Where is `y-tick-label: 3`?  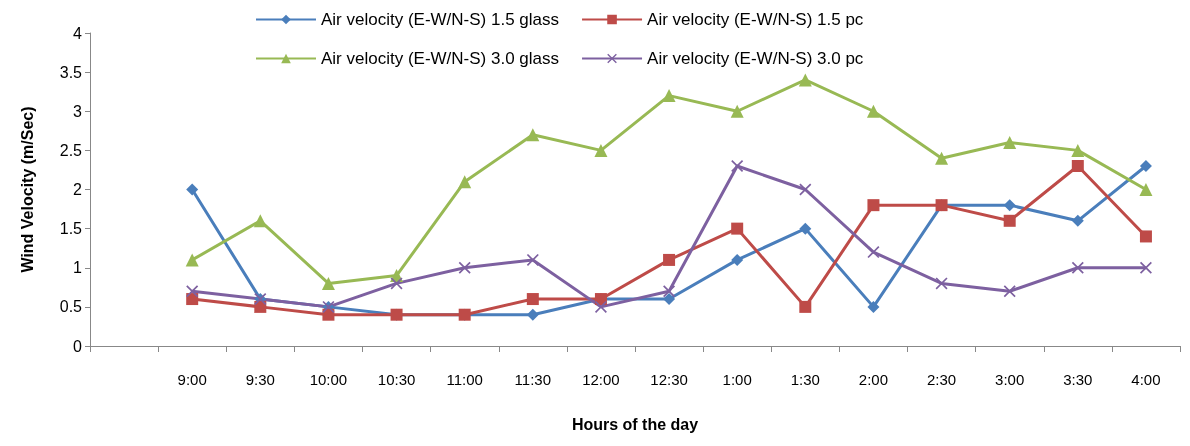
y-tick-label: 3 is located at coordinates (78, 111).